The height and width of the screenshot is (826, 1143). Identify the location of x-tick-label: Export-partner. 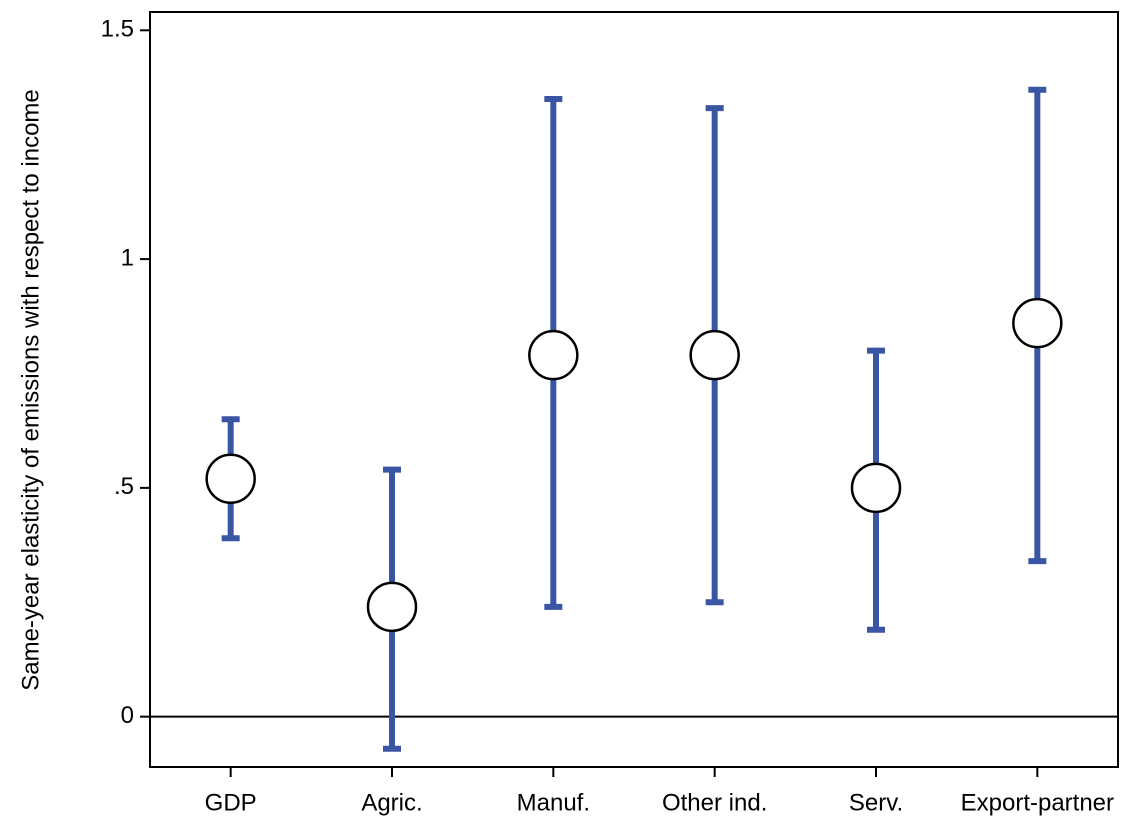
(1037, 802).